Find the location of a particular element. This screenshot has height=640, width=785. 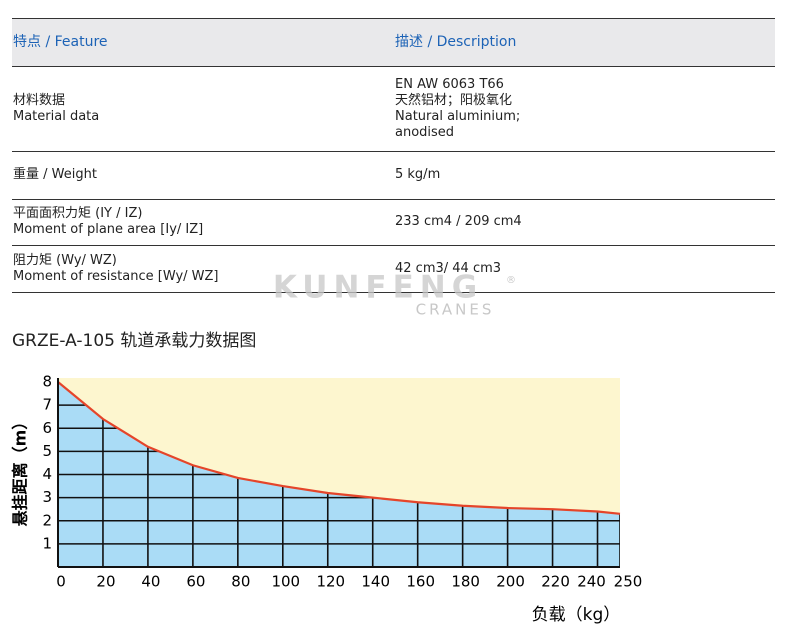

x-tick-label: 180 is located at coordinates (465, 582).